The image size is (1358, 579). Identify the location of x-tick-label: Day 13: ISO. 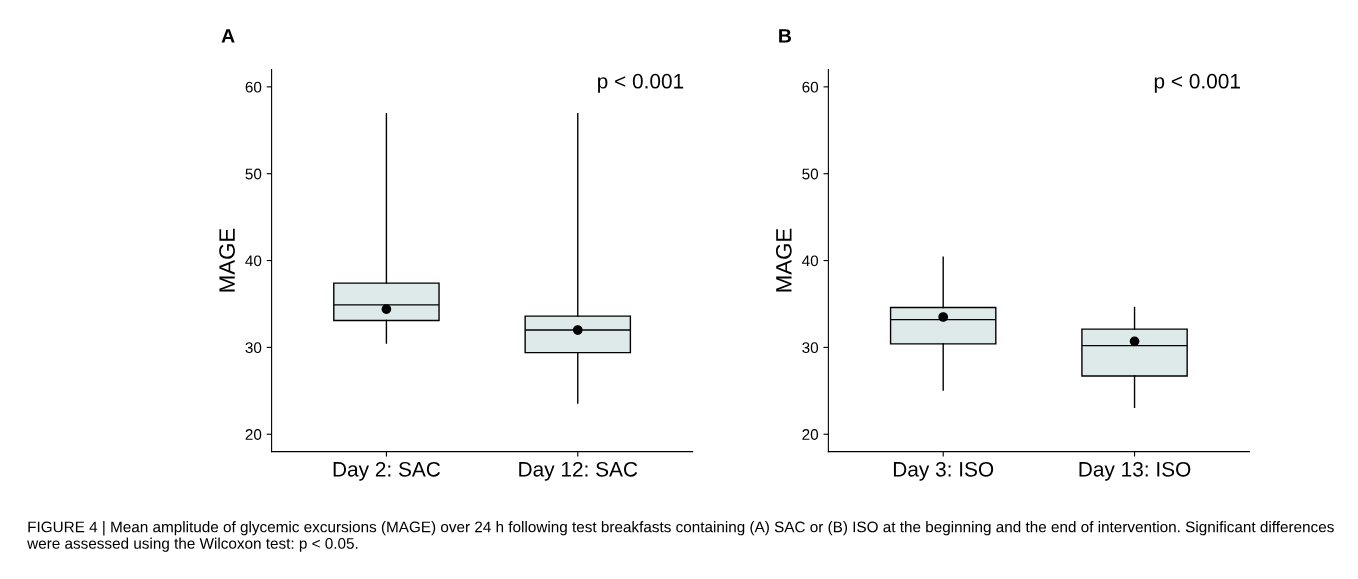
(1135, 471).